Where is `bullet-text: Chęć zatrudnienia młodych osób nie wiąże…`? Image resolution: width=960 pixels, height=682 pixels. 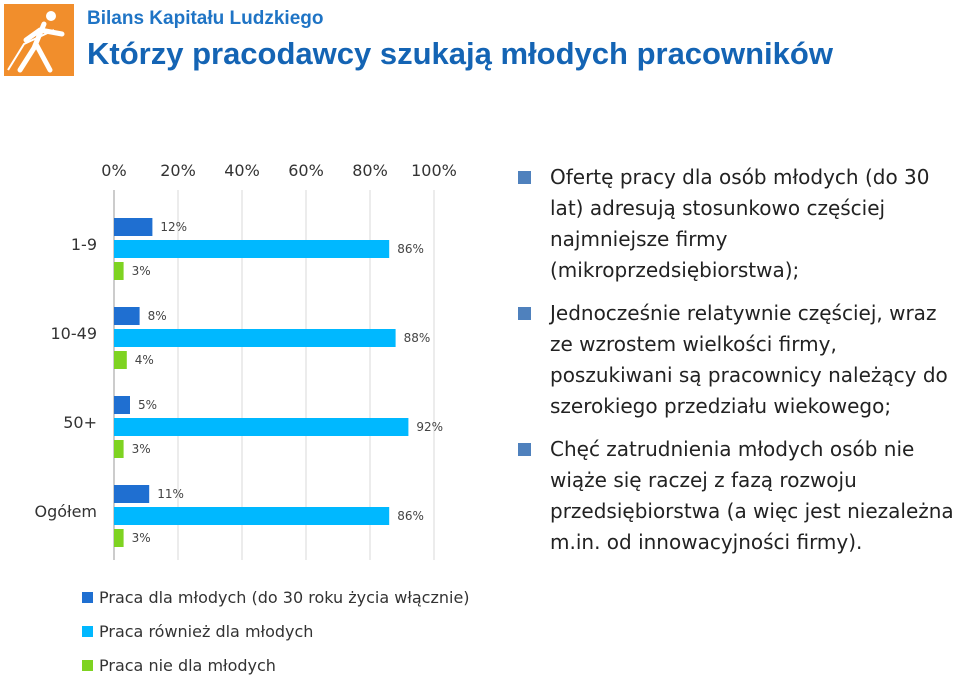
bullet-text: Chęć zatrudnienia młodych osób nie wiąże… is located at coordinates (752, 495).